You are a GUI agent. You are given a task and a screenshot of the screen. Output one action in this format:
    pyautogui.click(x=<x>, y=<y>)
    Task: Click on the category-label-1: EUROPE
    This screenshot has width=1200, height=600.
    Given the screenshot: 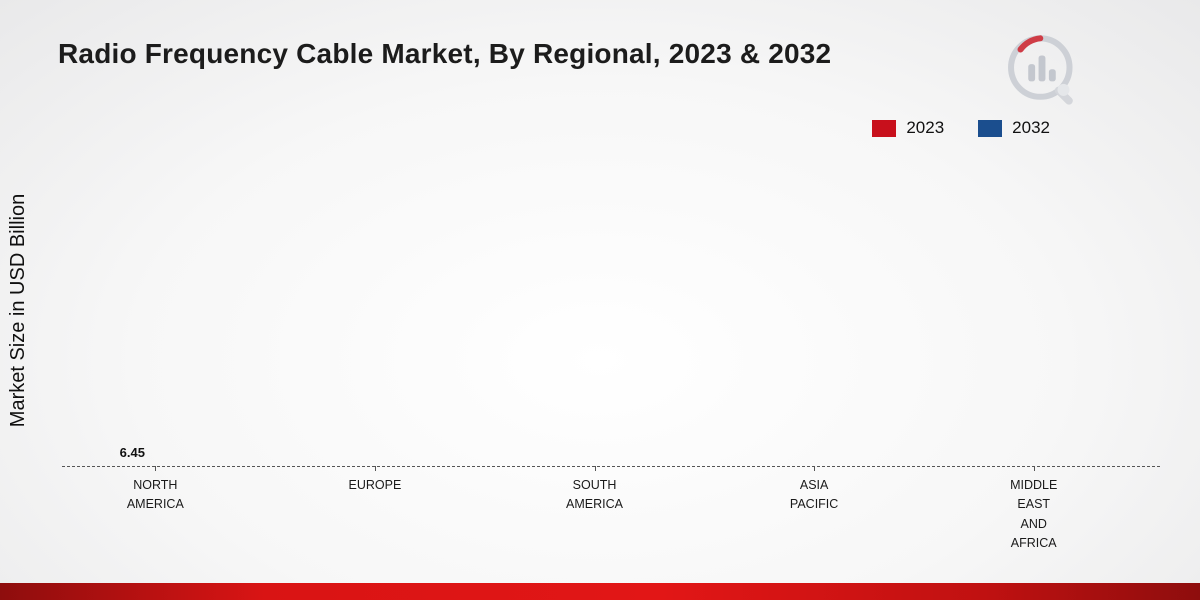 What is the action you would take?
    pyautogui.click(x=375, y=485)
    